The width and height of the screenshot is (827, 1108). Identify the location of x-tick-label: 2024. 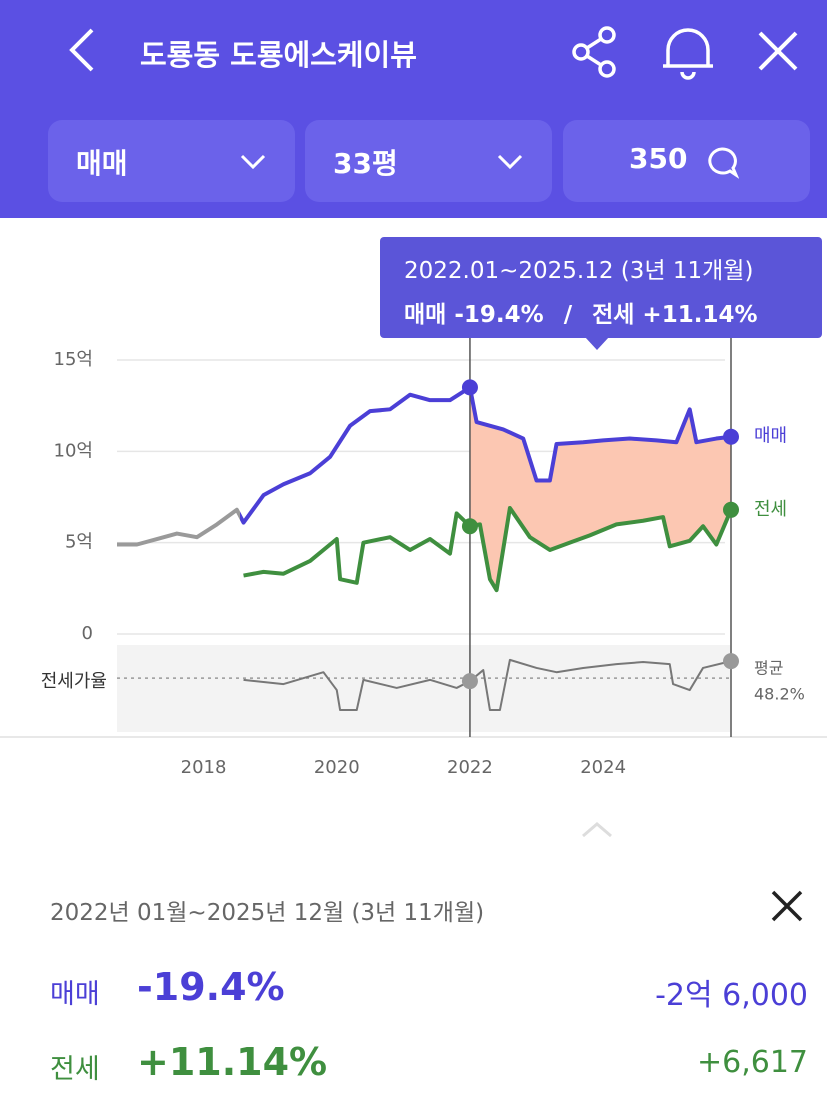
(603, 767).